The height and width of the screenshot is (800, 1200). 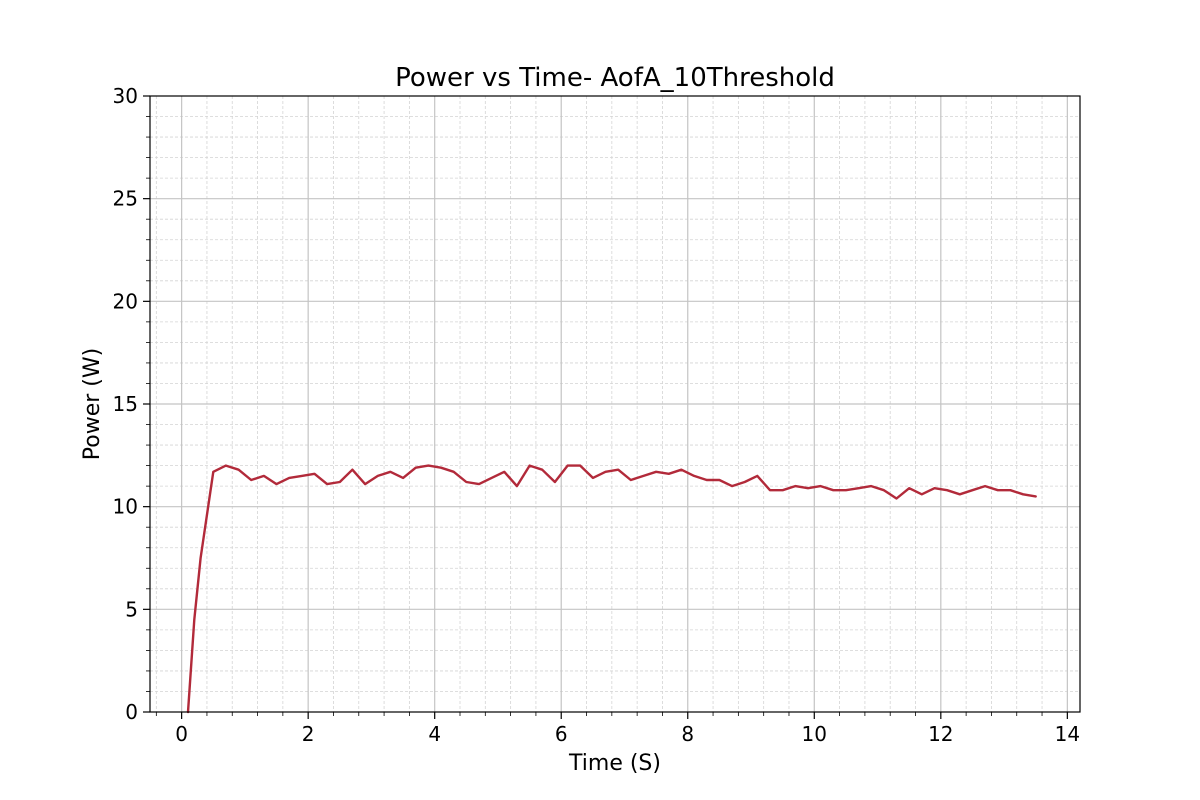 What do you see at coordinates (131, 609) in the screenshot?
I see `y-tick-label: 5` at bounding box center [131, 609].